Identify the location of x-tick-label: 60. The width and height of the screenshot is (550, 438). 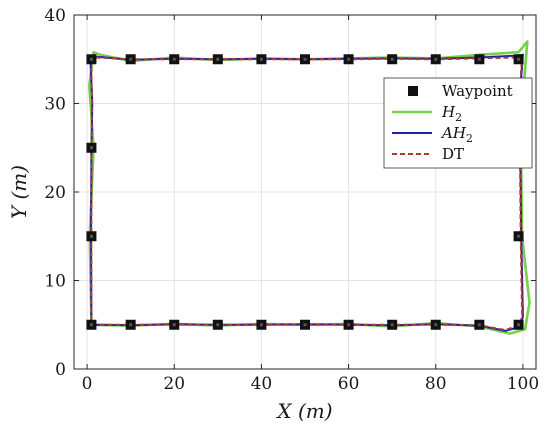
(349, 384).